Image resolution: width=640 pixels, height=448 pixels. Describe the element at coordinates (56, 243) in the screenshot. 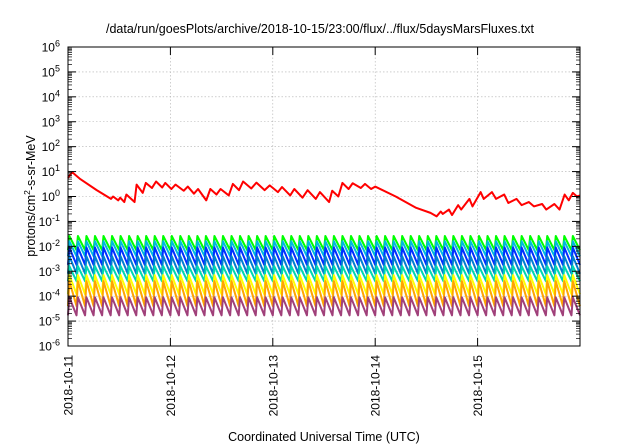

I see `y-tick-label-exp: -2` at that location.